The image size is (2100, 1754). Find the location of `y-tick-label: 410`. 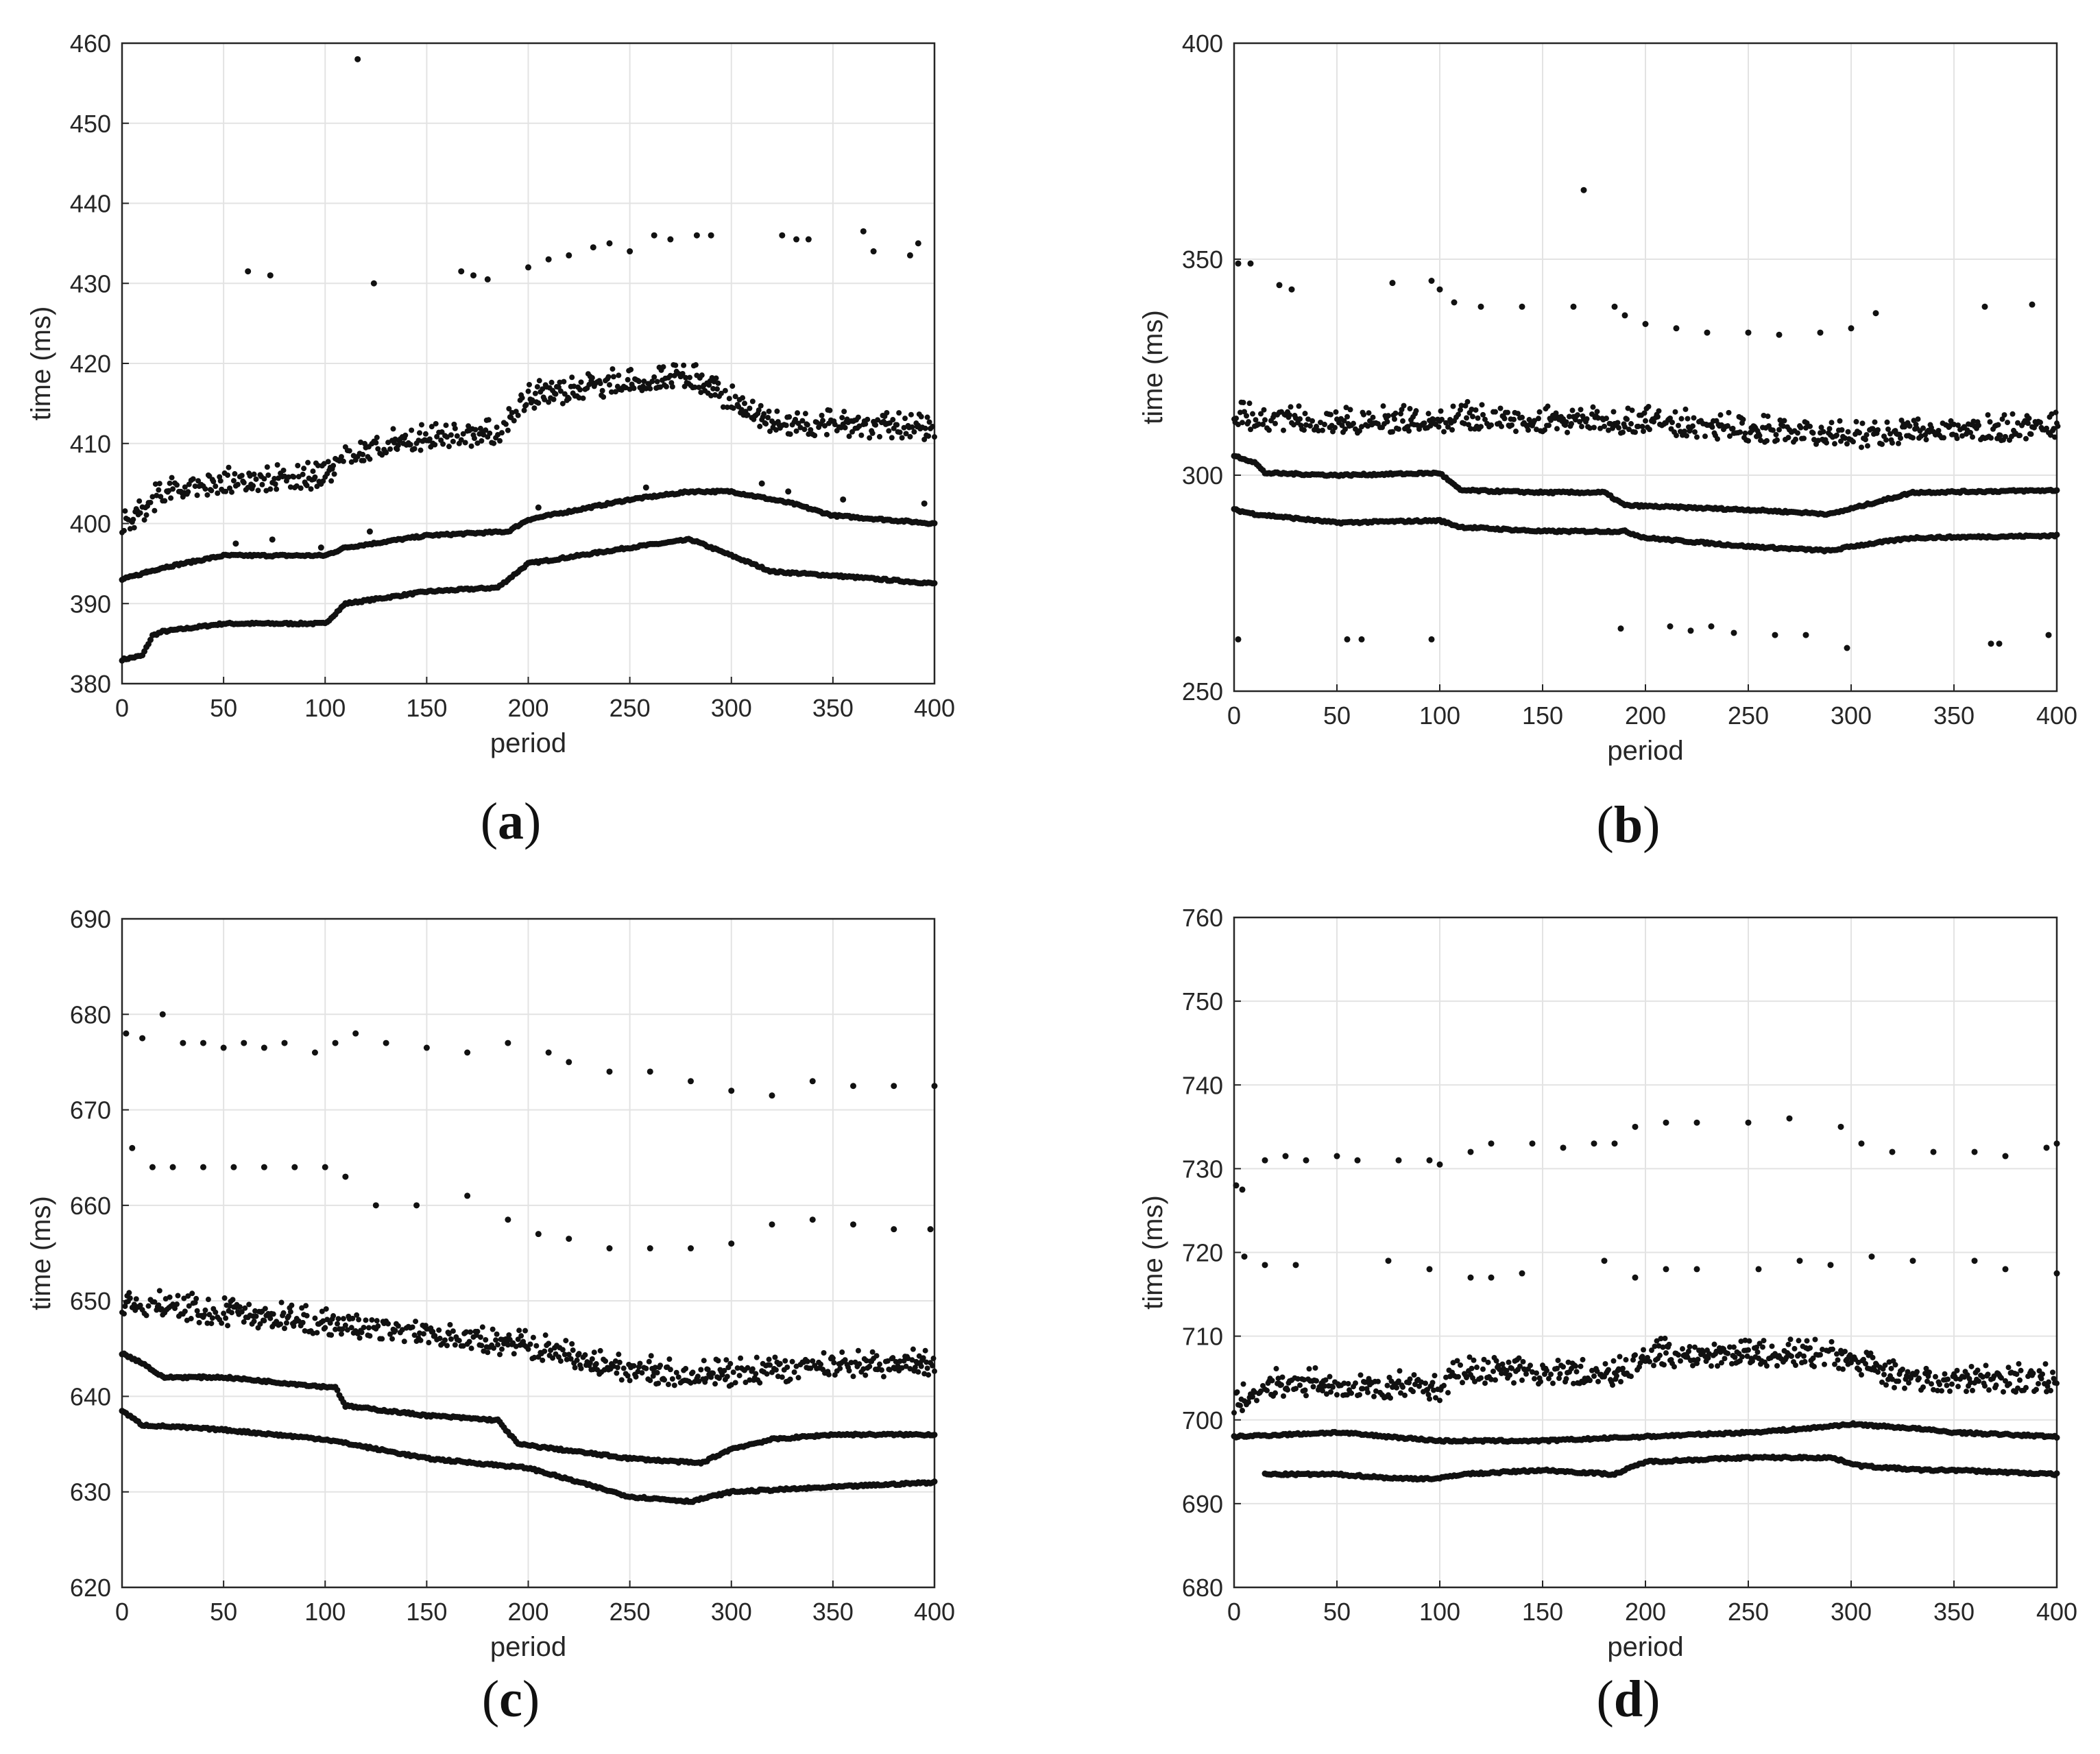

y-tick-label: 410 is located at coordinates (90, 444).